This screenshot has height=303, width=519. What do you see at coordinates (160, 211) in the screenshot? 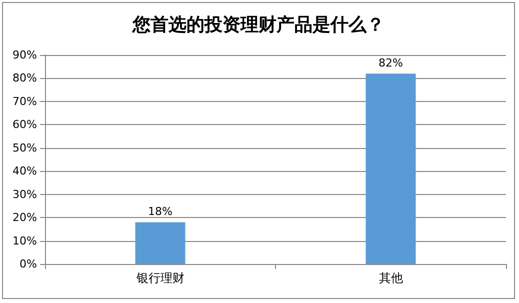
I see `data-label: 18%` at bounding box center [160, 211].